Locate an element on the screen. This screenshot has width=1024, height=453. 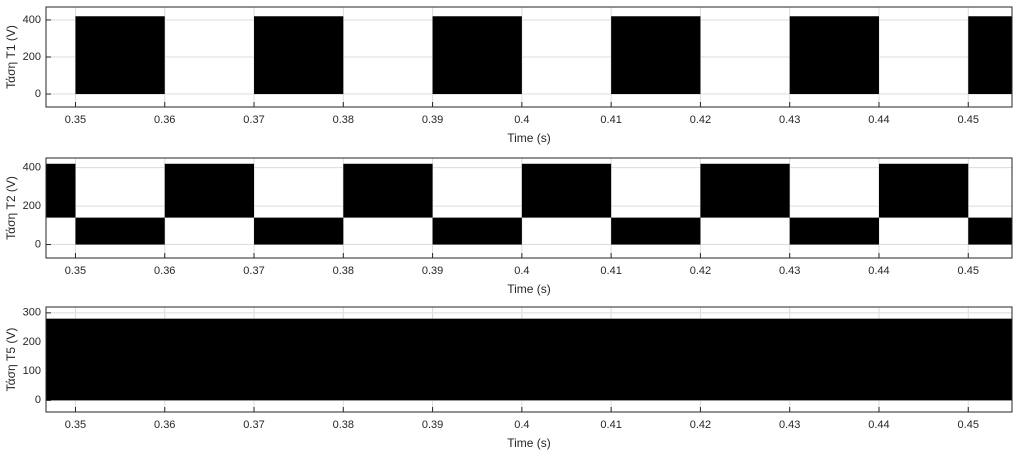
y-axis-label: Τάση T2 (V) is located at coordinates (11, 208).